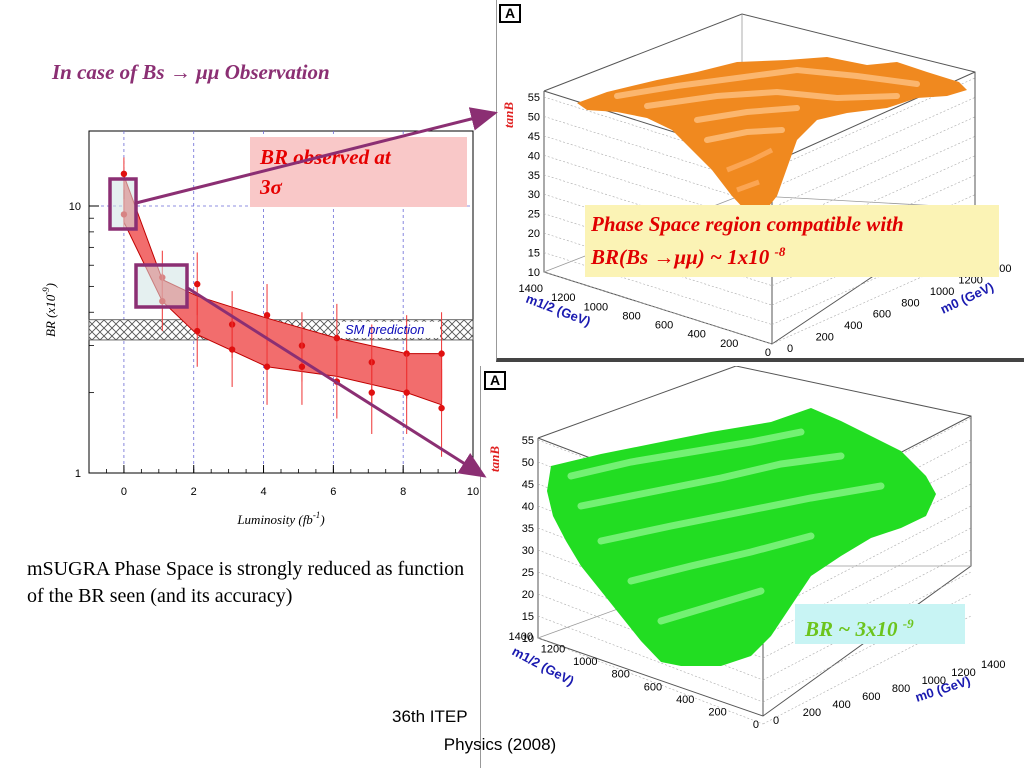 The height and width of the screenshot is (768, 1024). What do you see at coordinates (993, 665) in the screenshot?
I see `y-tick-label: 1400` at bounding box center [993, 665].